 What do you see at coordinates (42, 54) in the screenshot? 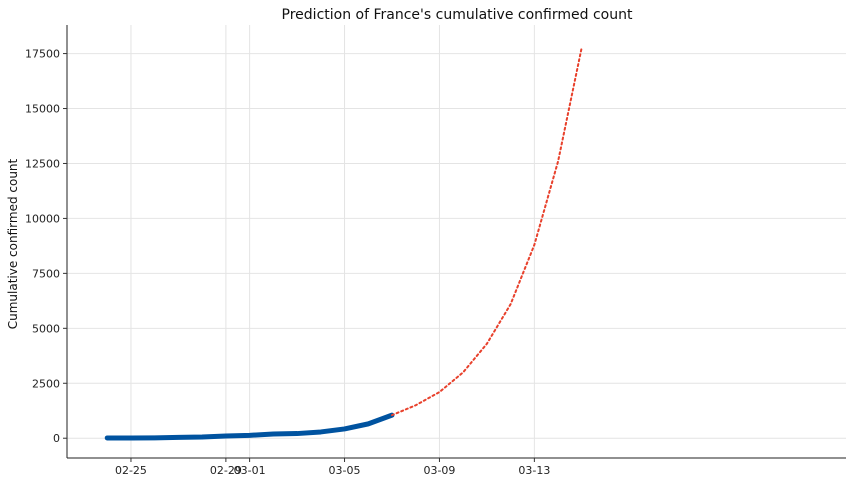
I see `y-tick-label: 17500` at bounding box center [42, 54].